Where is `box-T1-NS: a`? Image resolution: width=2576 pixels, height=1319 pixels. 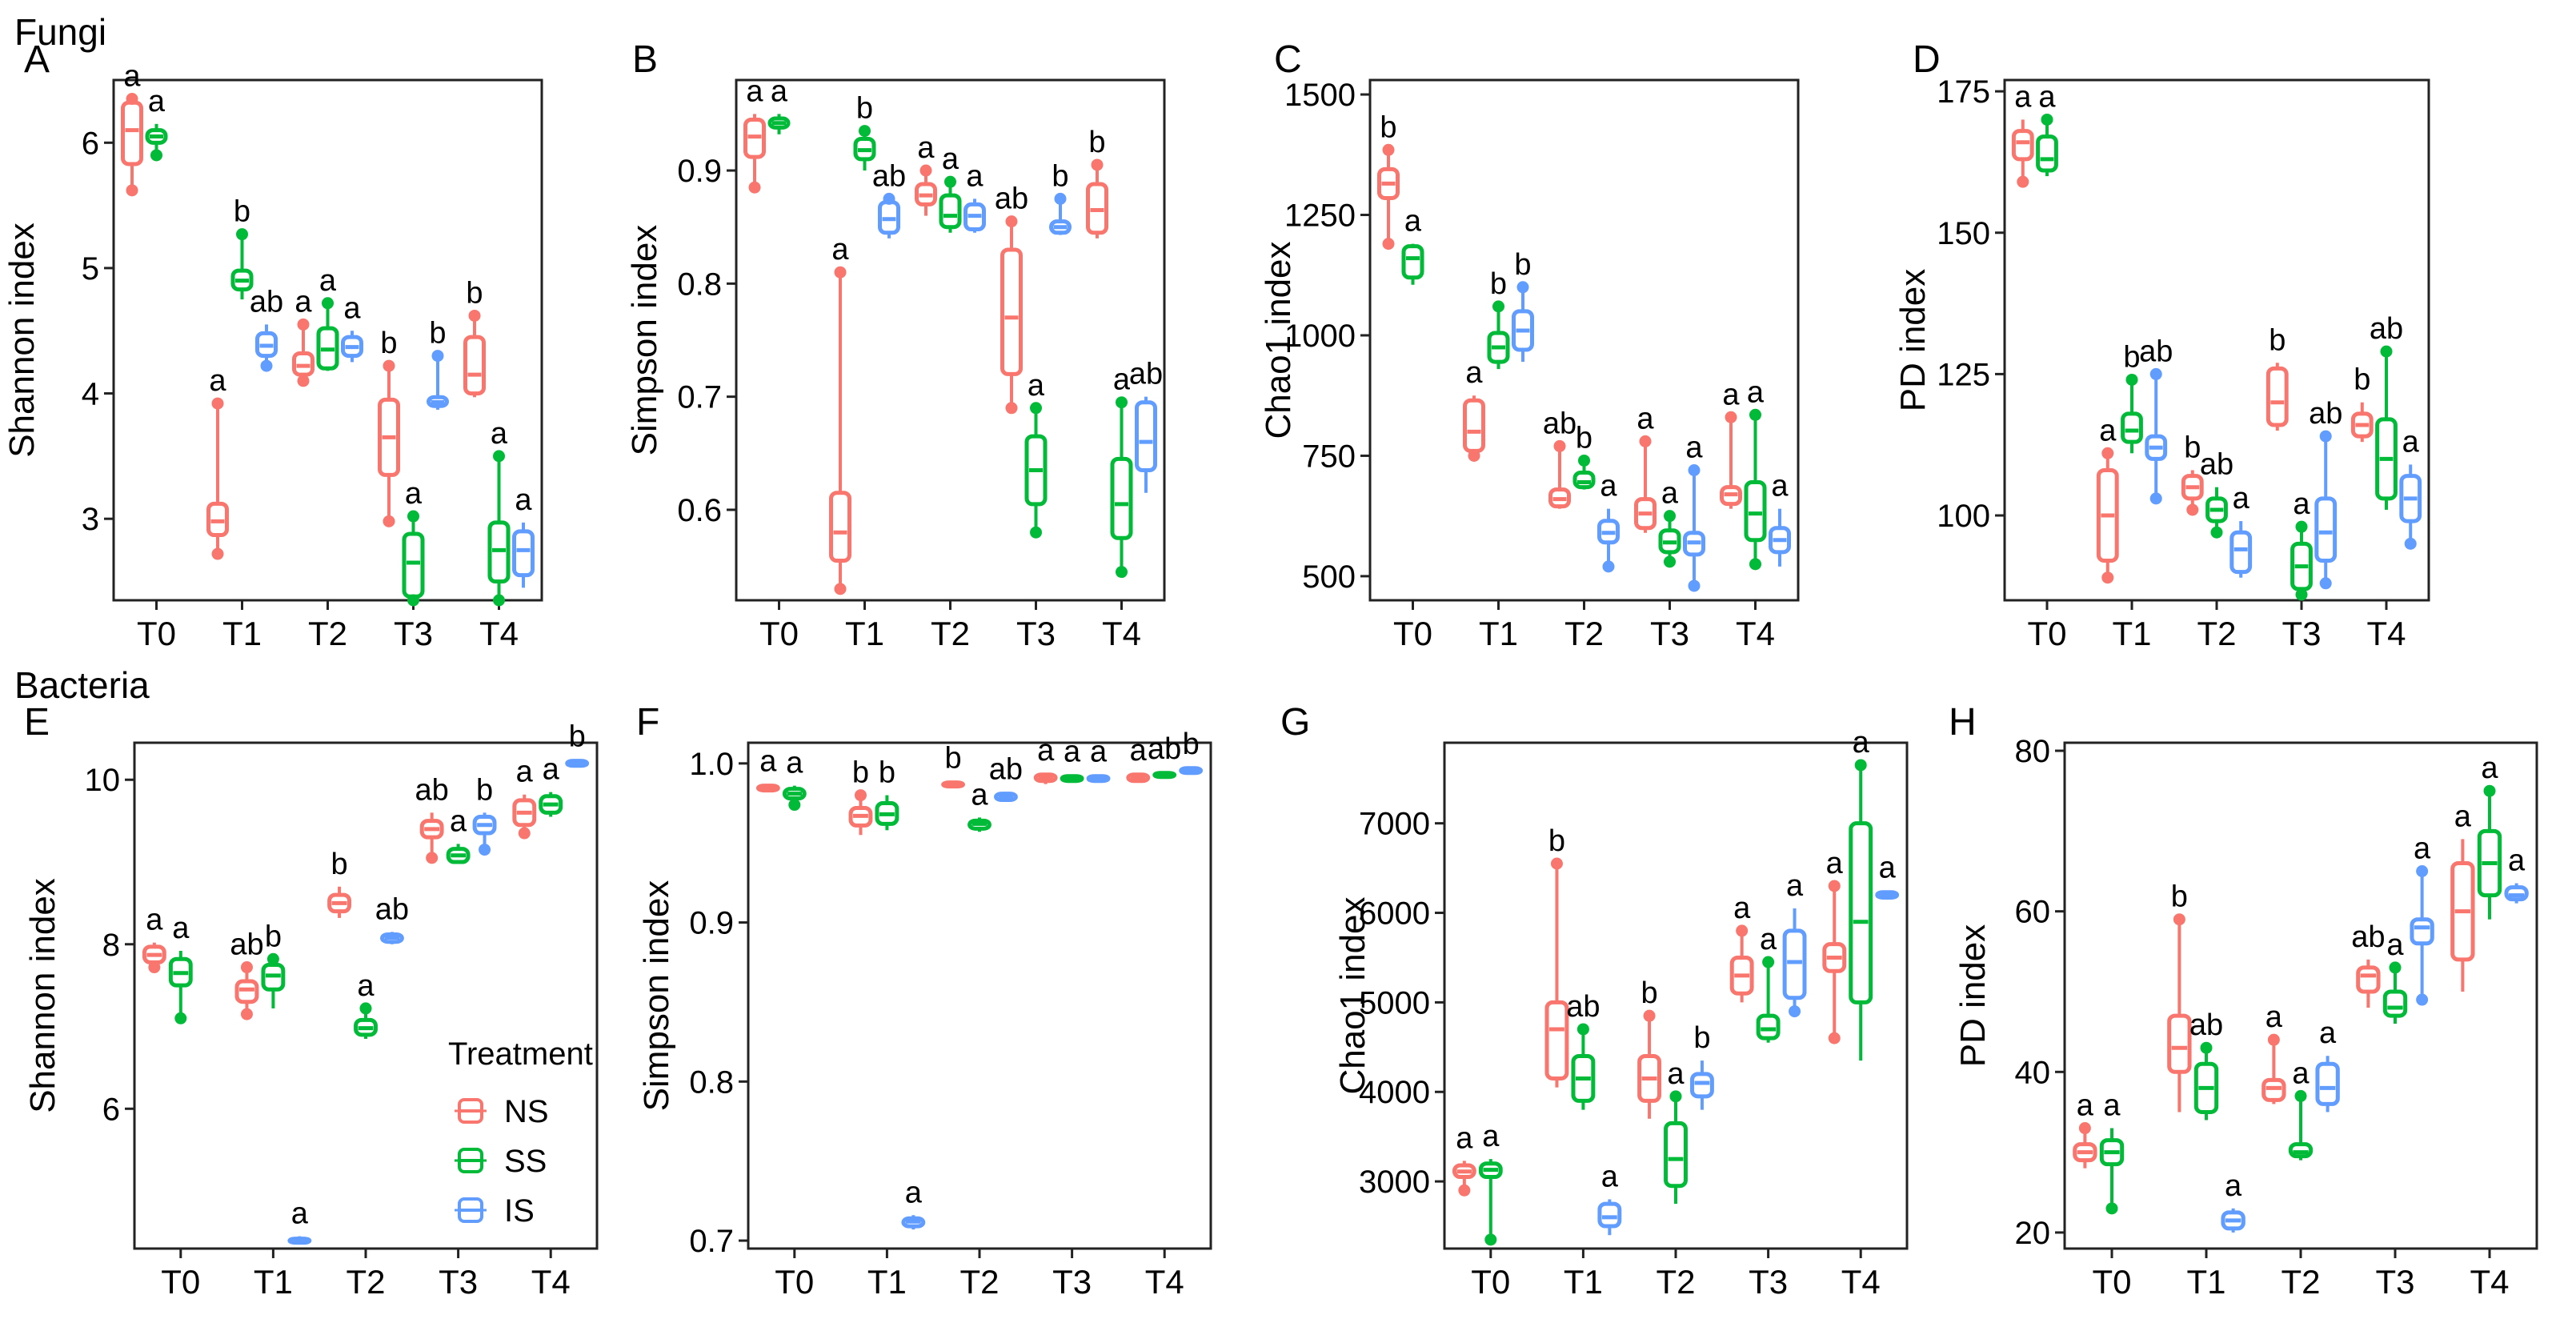
box-T1-NS: a is located at coordinates (218, 462).